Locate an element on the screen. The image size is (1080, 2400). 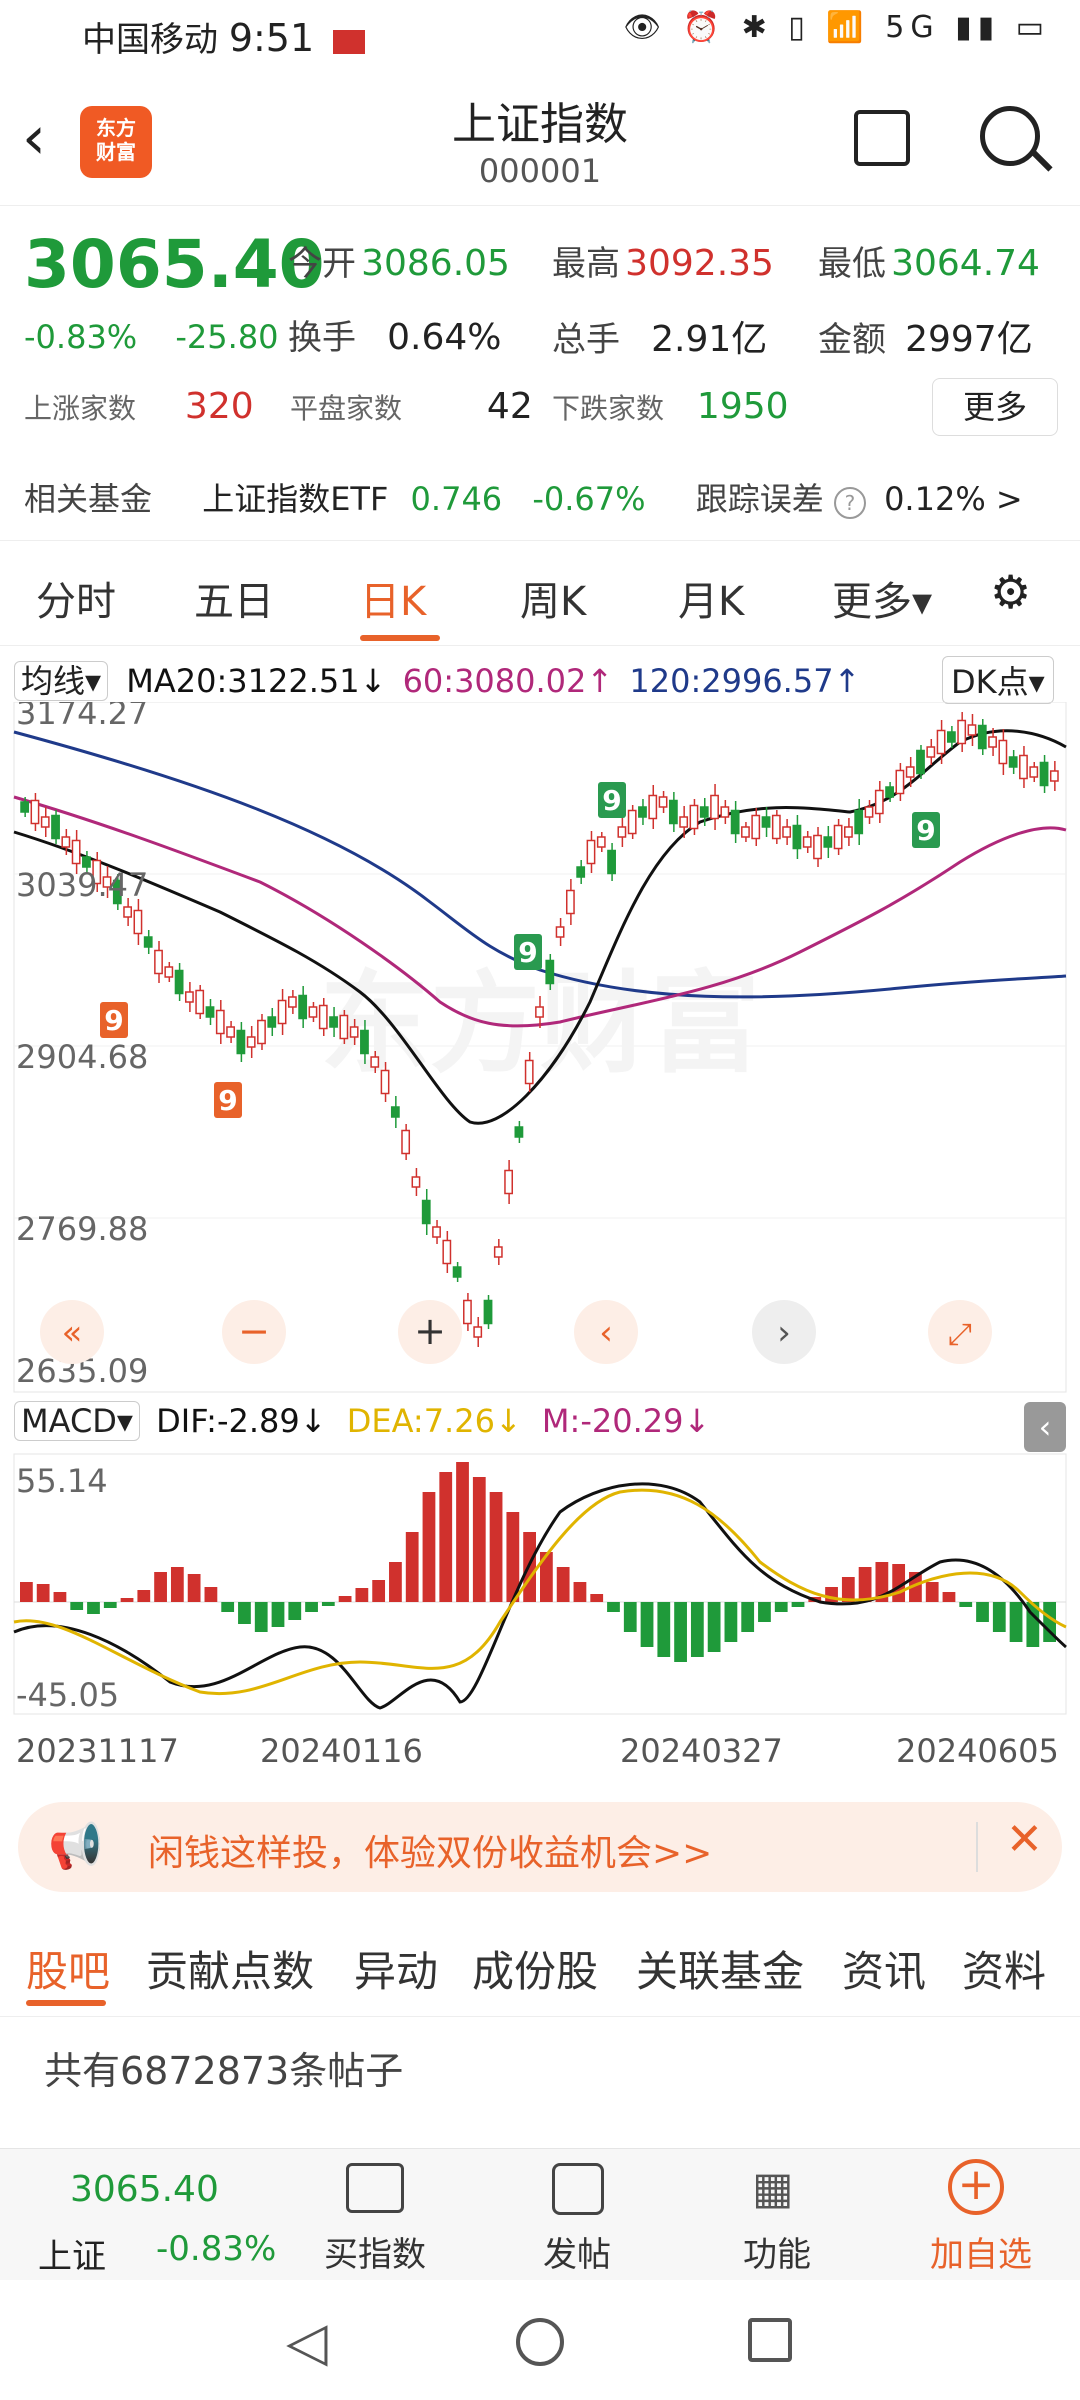
fullscreen-icon-glyph: ⤢ is located at coordinates (960, 1334).